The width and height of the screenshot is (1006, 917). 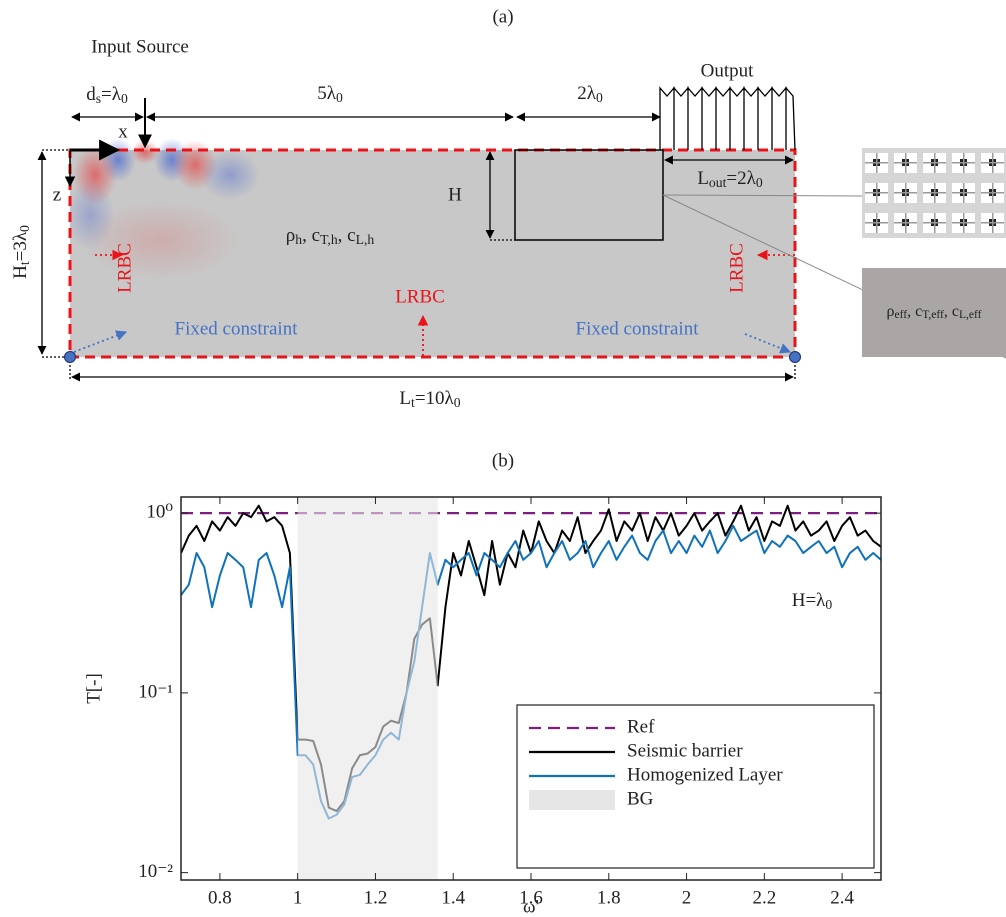 What do you see at coordinates (842, 897) in the screenshot?
I see `x-tick-label: 2.4` at bounding box center [842, 897].